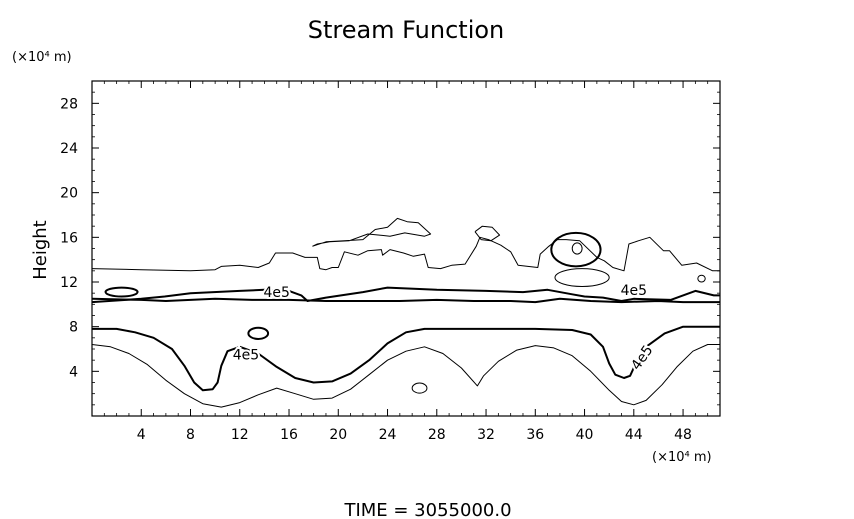 The width and height of the screenshot is (854, 519). What do you see at coordinates (42, 57) in the screenshot?
I see `y-unit-label: (×10⁴ m)` at bounding box center [42, 57].